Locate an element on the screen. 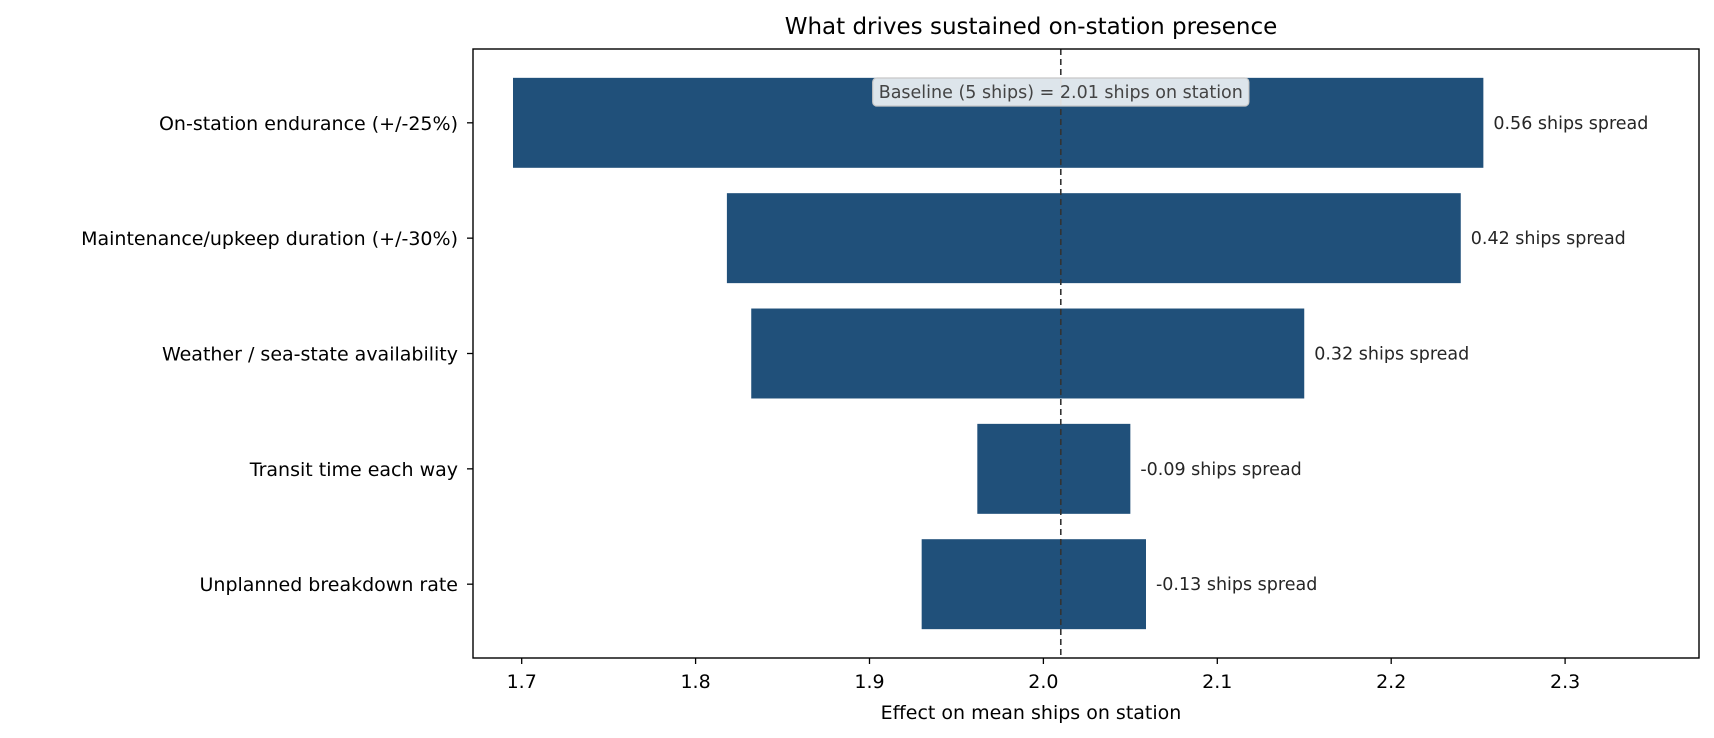 This screenshot has height=738, width=1714. data-label-1: 0.56 ships spread is located at coordinates (1570, 124).